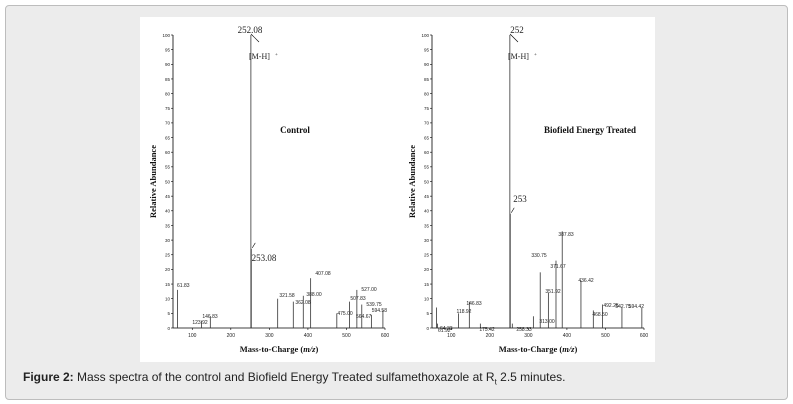 The width and height of the screenshot is (793, 404). I want to click on panel1-x-axis-label: Mass-to-Charge (m/z), so click(279, 349).